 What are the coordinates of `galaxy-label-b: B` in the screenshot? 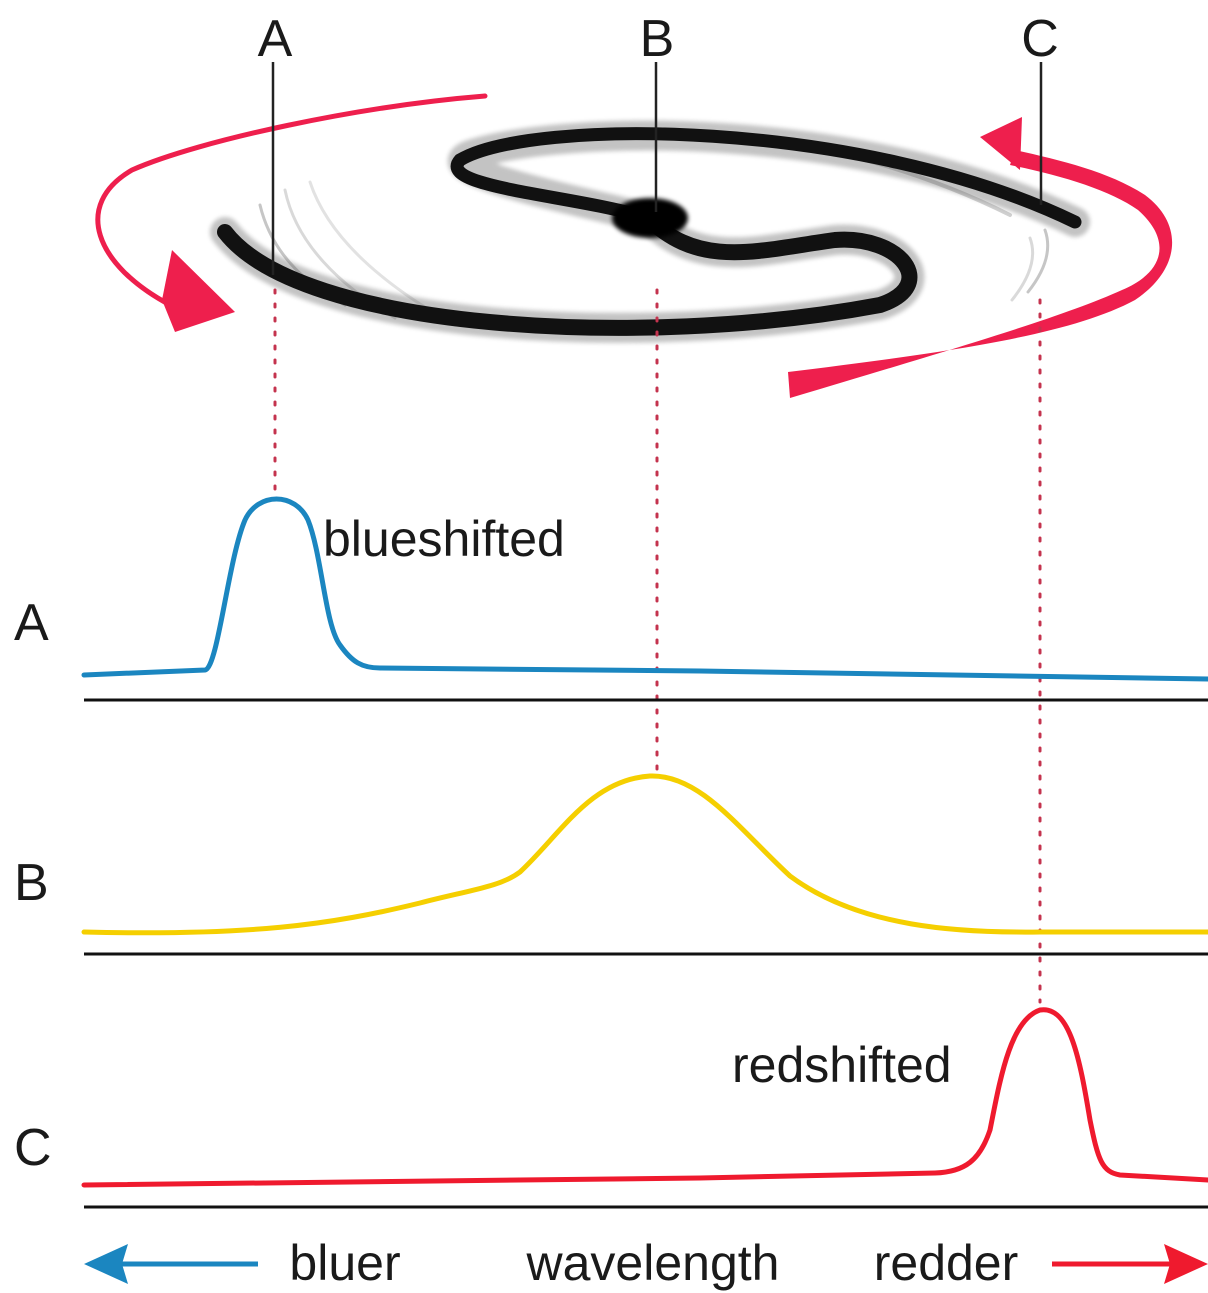 It's located at (657, 39).